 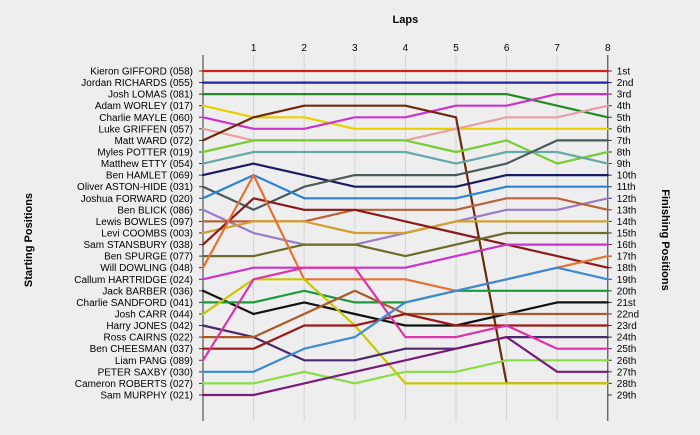 I want to click on starting-position-label: PETER SAXBY (030), so click(x=145, y=372).